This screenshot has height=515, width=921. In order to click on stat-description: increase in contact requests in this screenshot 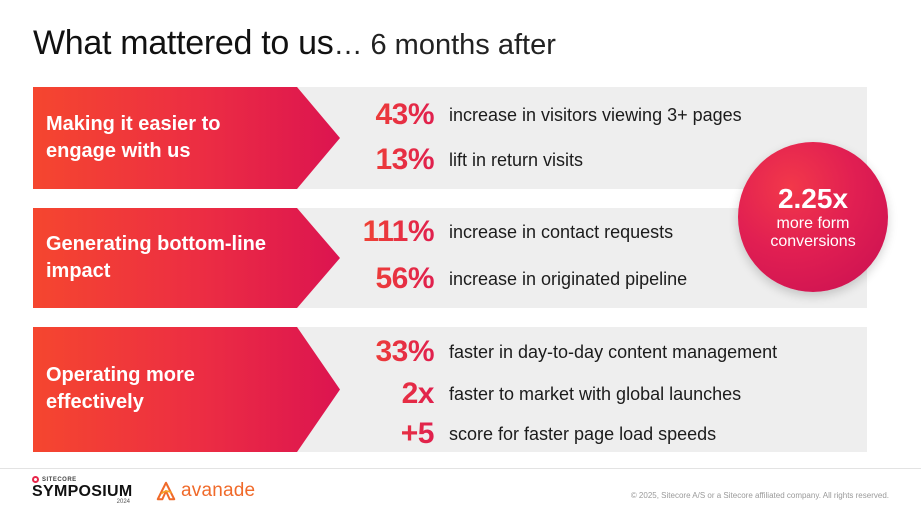, I will do `click(561, 231)`.